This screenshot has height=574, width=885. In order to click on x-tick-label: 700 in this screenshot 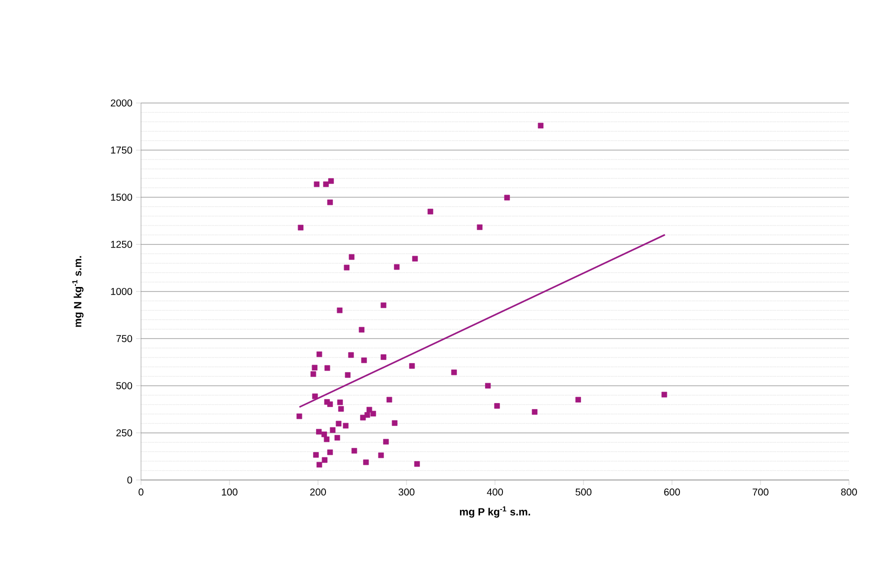, I will do `click(760, 492)`.